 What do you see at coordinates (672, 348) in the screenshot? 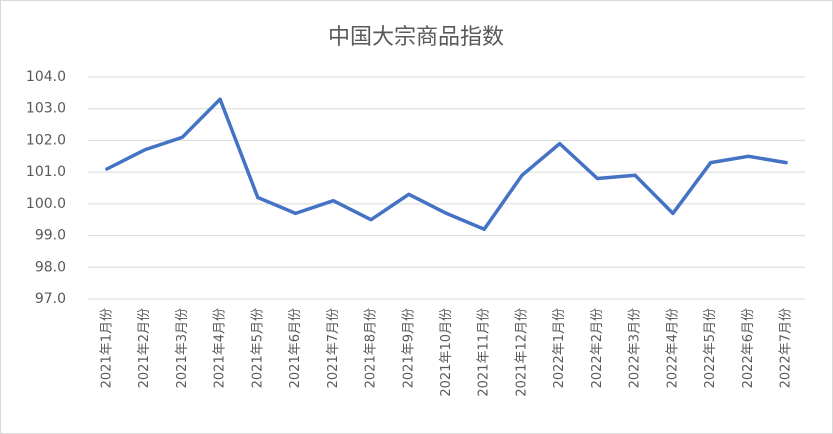
I see `x-tick-label: 2022年4月份` at bounding box center [672, 348].